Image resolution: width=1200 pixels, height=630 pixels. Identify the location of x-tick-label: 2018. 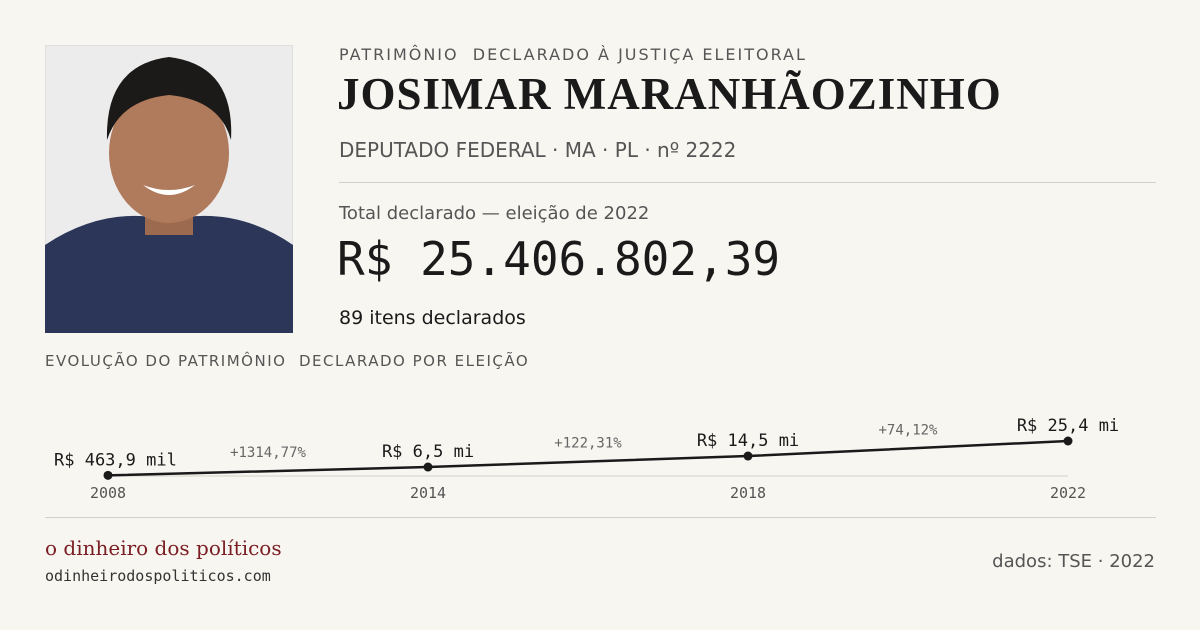
(748, 493).